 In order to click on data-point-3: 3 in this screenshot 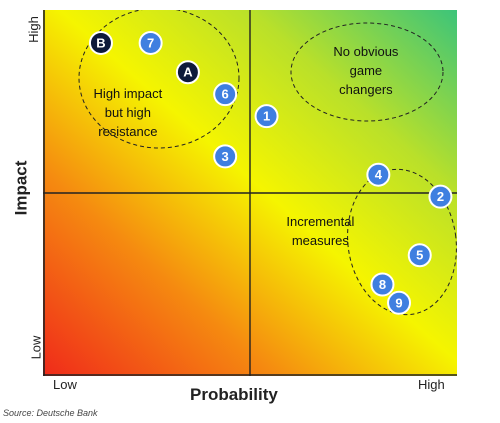, I will do `click(225, 156)`.